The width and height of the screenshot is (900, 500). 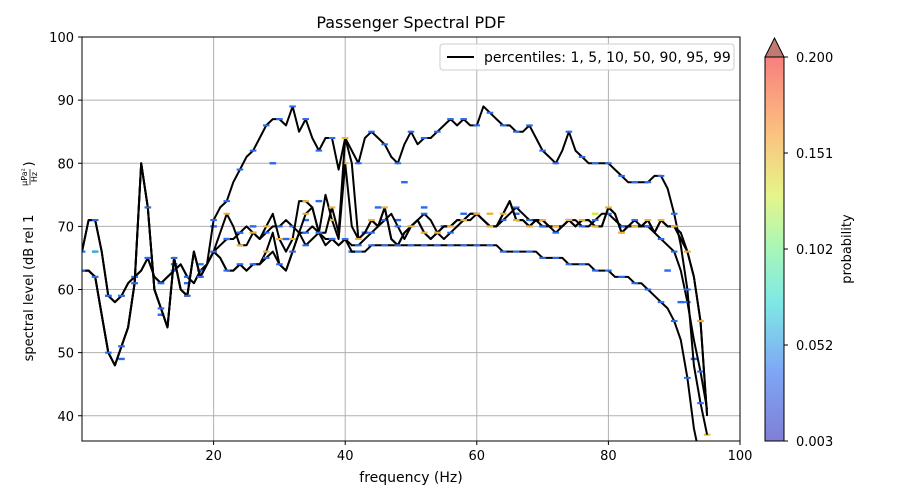 I want to click on y-tick-label: 50, so click(x=65, y=354).